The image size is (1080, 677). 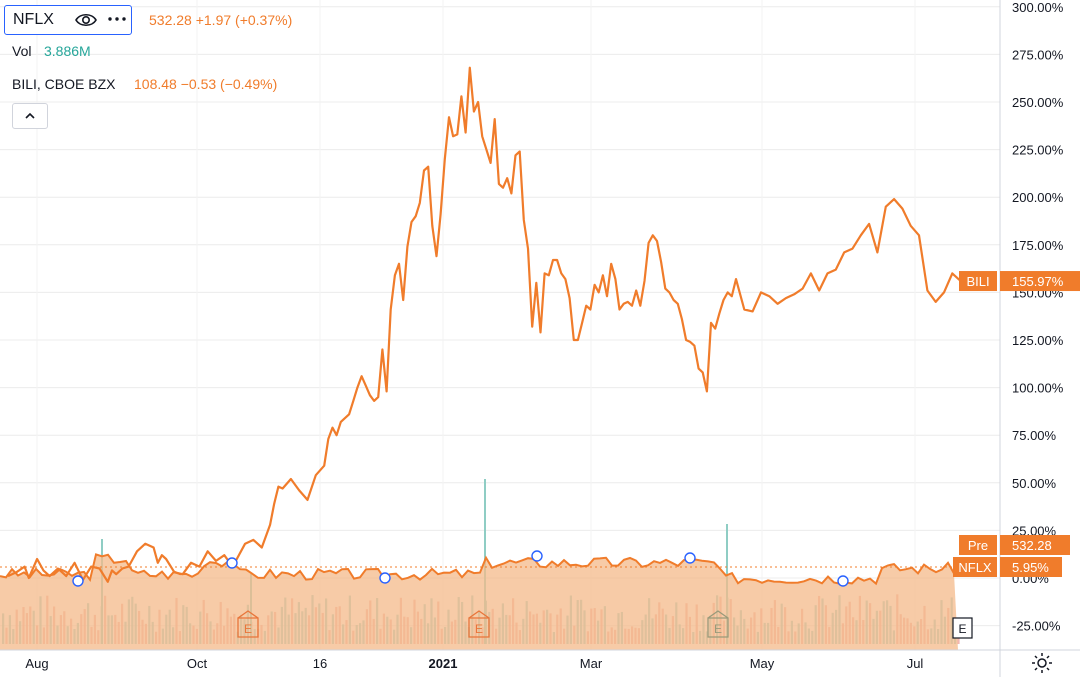 I want to click on x-tick-label: Oct, so click(x=197, y=663).